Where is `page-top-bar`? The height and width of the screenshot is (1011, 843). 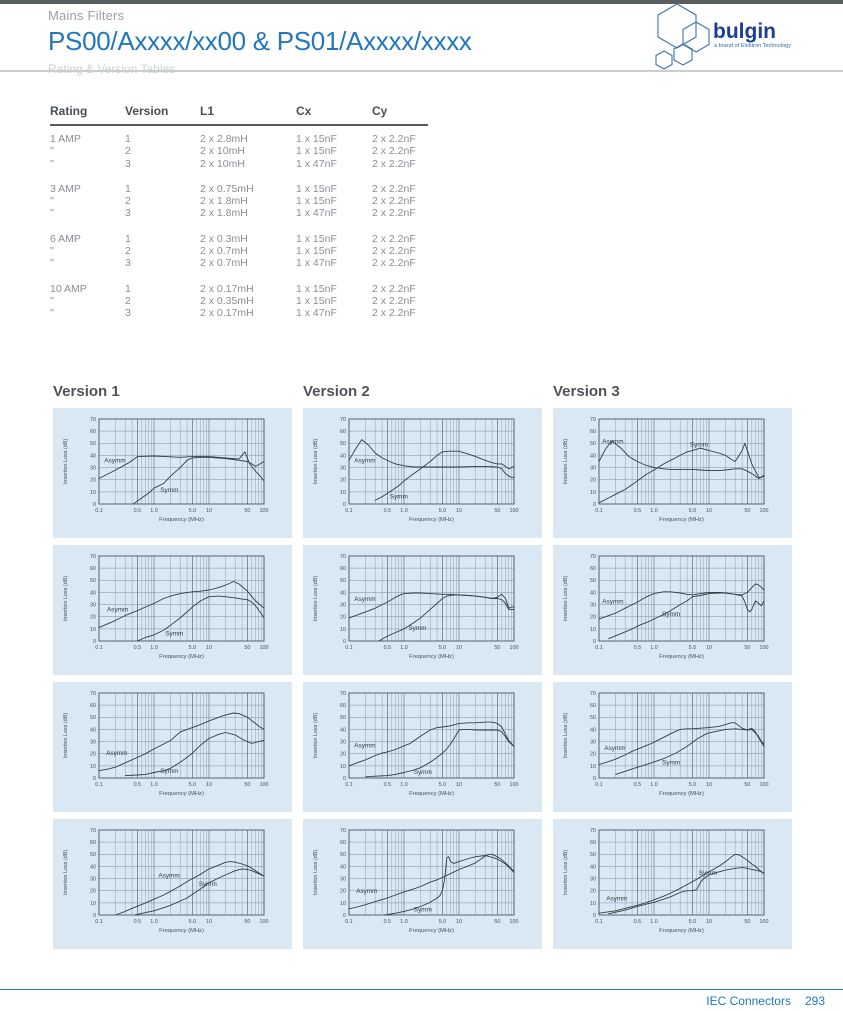 page-top-bar is located at coordinates (421, 2).